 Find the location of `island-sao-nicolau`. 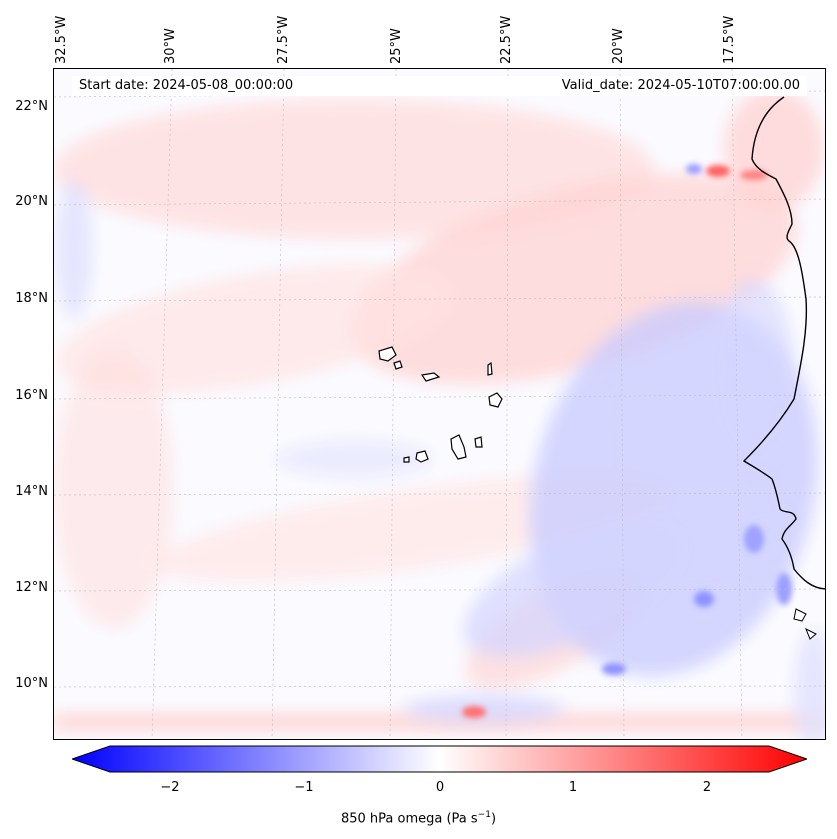

island-sao-nicolau is located at coordinates (430, 377).